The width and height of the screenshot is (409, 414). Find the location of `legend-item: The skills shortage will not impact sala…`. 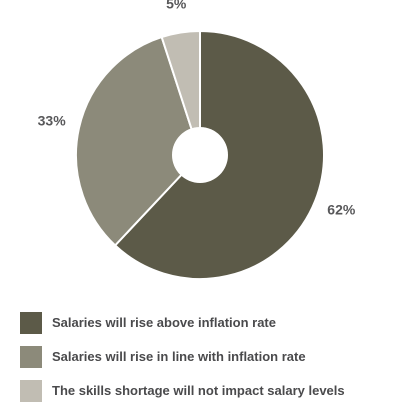

legend-item: The skills shortage will not impact sala… is located at coordinates (214, 397).